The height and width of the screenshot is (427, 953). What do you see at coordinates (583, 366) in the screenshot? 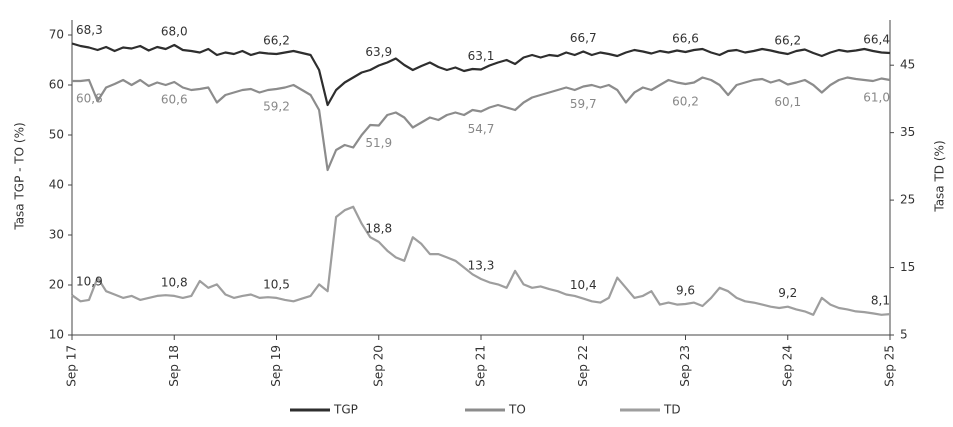
I see `x-tick-label: Sep 22` at bounding box center [583, 366].